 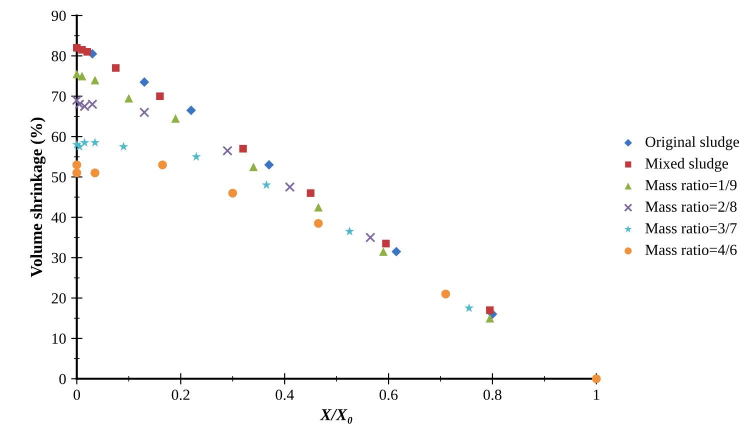 I want to click on legend-label: Mass ratio=2/8, so click(x=691, y=207).